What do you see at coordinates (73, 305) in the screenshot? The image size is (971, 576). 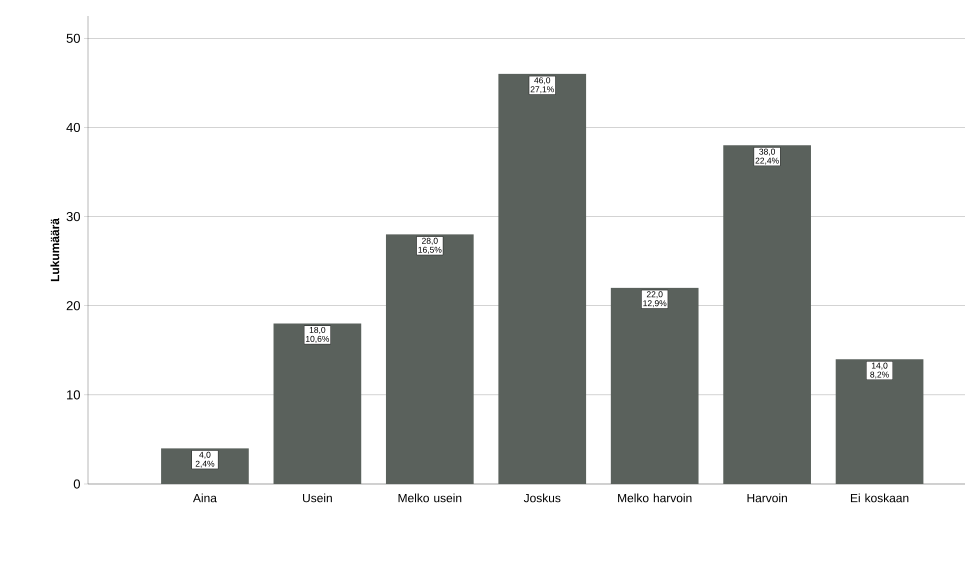 I see `y-tick-label: 20` at bounding box center [73, 305].